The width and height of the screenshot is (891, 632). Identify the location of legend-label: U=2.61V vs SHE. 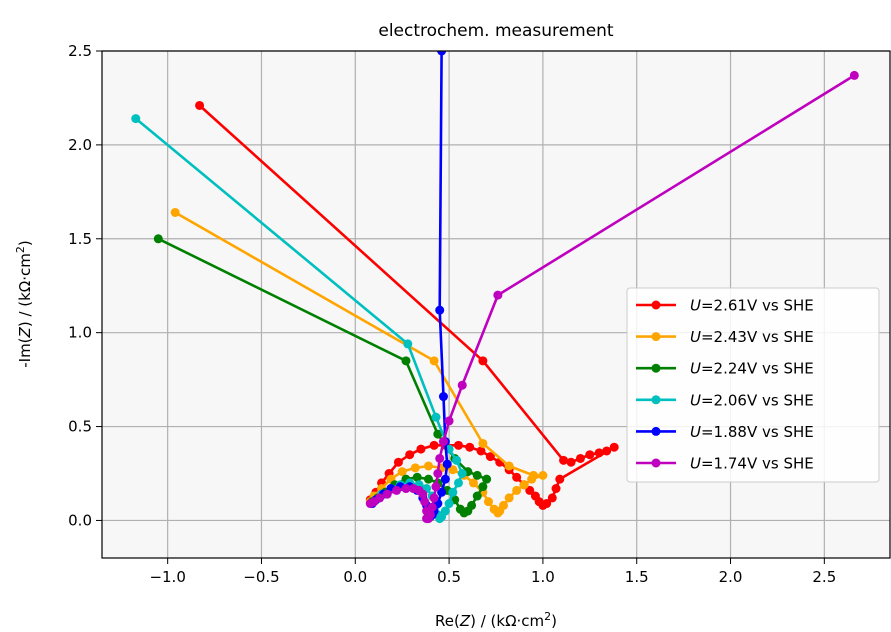
(752, 306).